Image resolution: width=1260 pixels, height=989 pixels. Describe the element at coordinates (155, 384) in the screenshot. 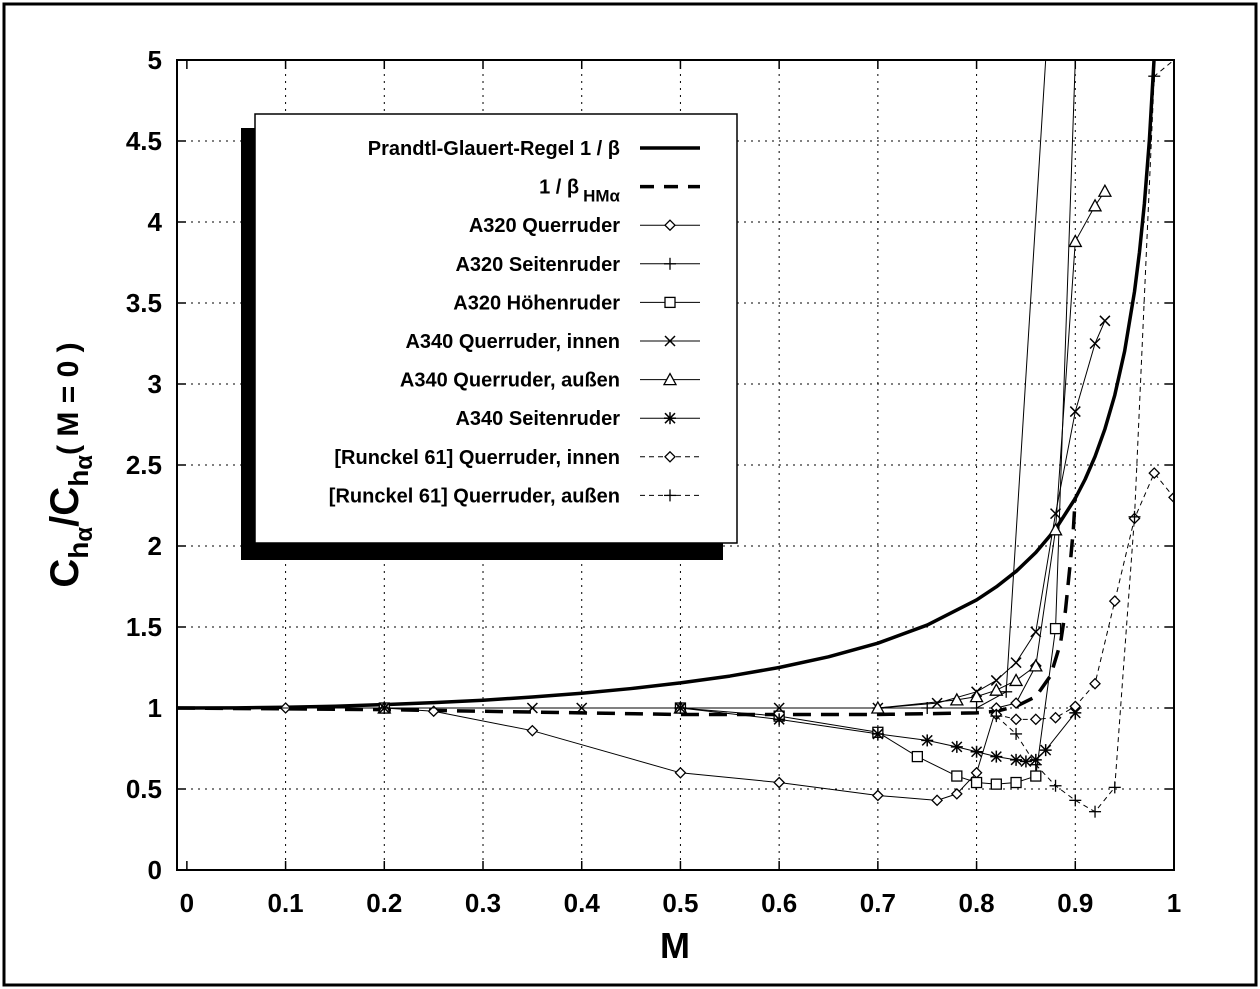

I see `y-tick-label: 3` at that location.